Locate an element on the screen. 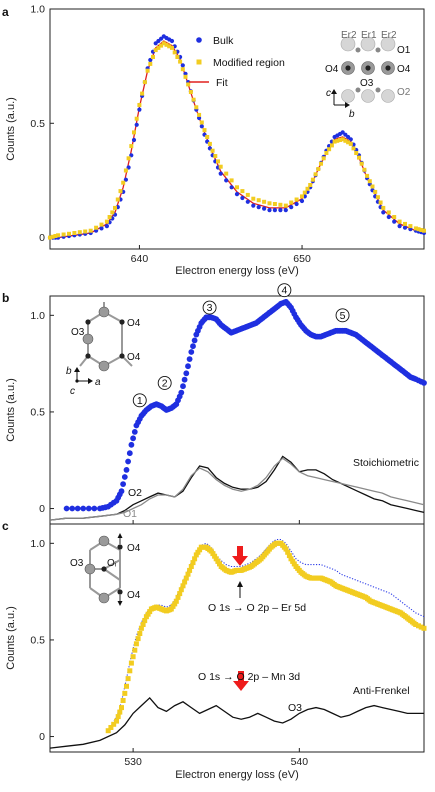 This screenshot has height=792, width=435. series-line-line-gray is located at coordinates (237, 489).